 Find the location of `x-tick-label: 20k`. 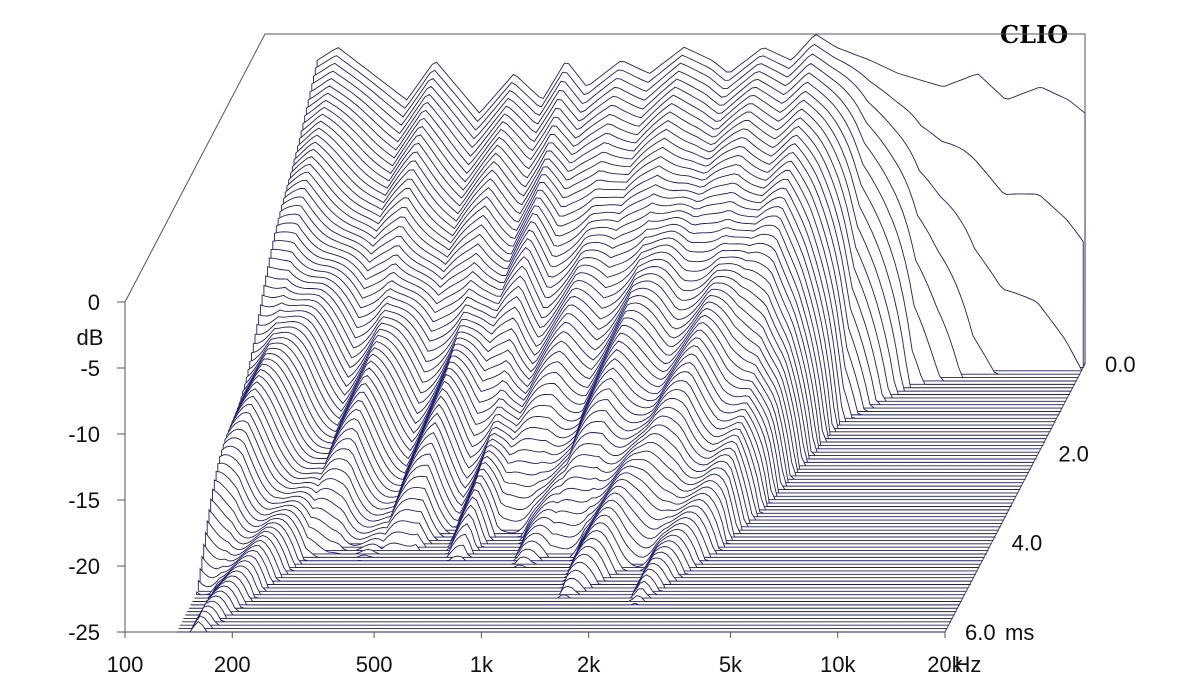

x-tick-label: 20k is located at coordinates (945, 664).